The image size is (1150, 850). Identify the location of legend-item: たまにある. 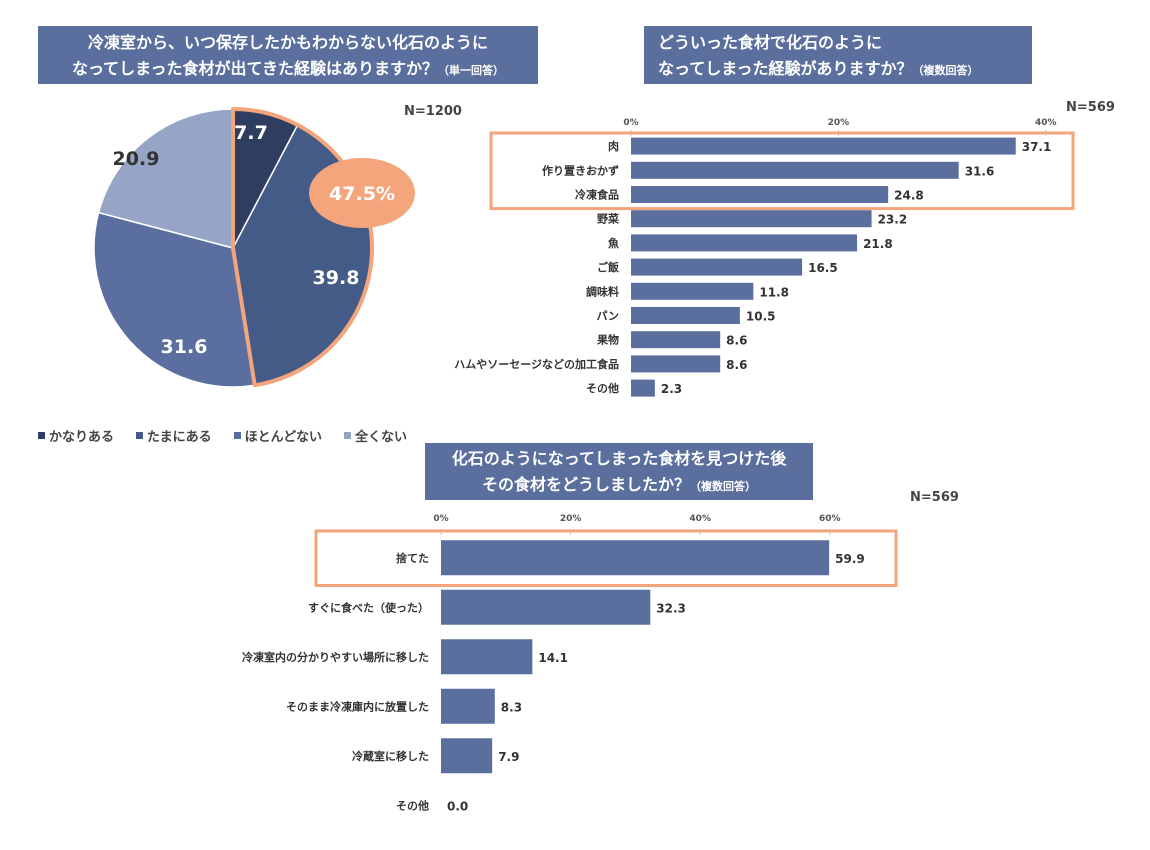
(174, 435).